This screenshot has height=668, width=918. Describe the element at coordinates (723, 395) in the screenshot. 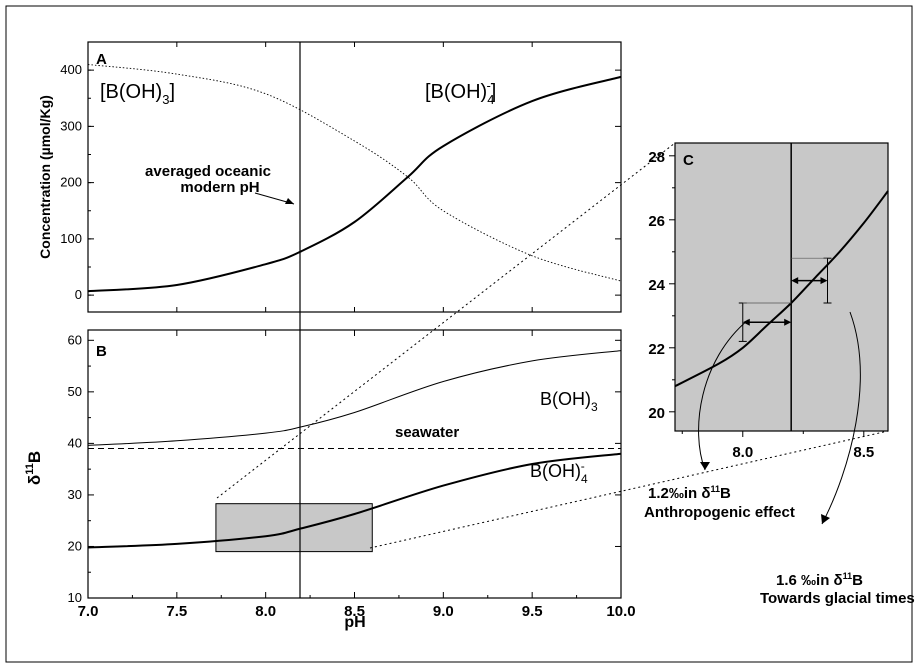

I see `anthropogenic-arrow` at that location.